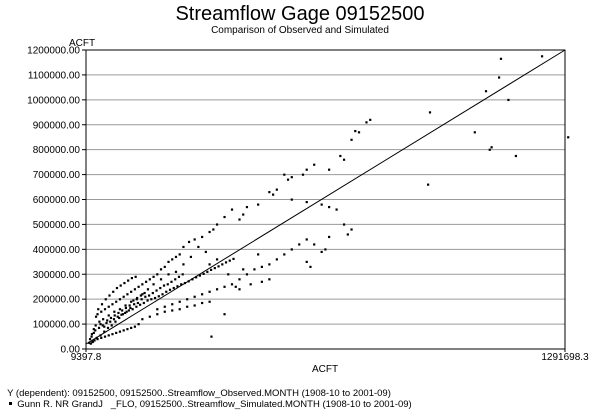 The image size is (600, 410). Describe the element at coordinates (57, 150) in the screenshot. I see `y-tick-label: 800000.00` at that location.